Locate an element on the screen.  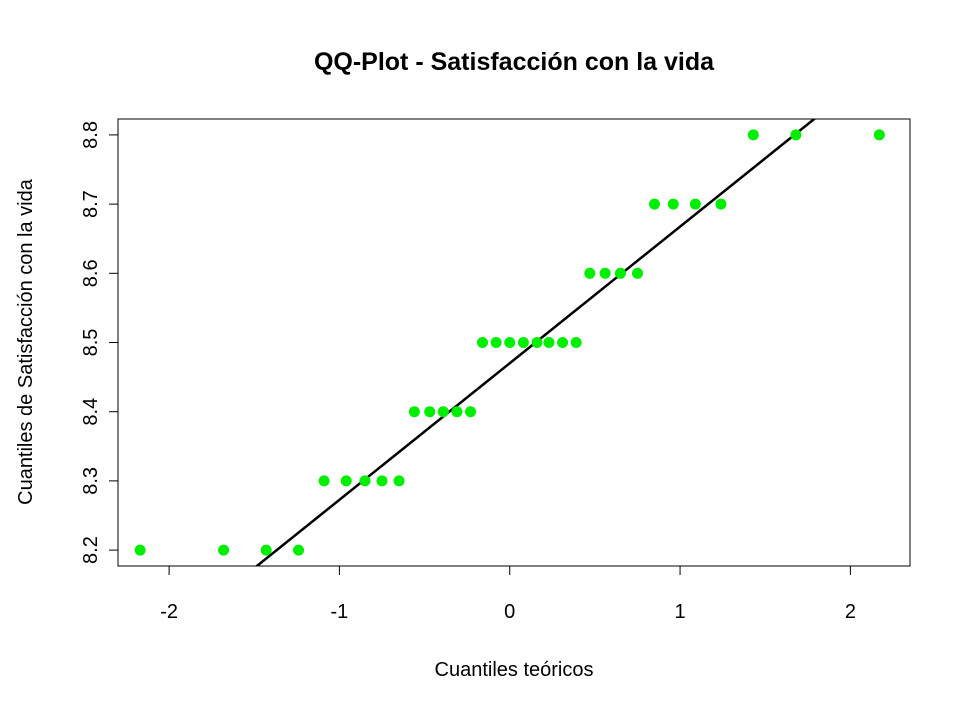
y-tick-label: 8.4 is located at coordinates (91, 412).